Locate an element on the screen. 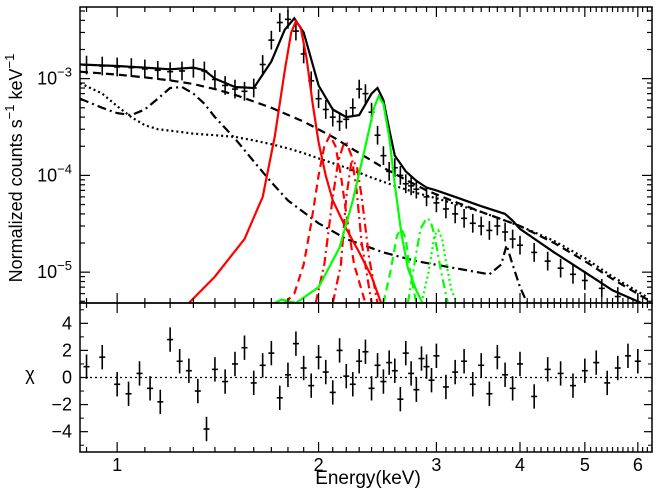 The image size is (664, 492). x-tick-label: 1 is located at coordinates (117, 465).